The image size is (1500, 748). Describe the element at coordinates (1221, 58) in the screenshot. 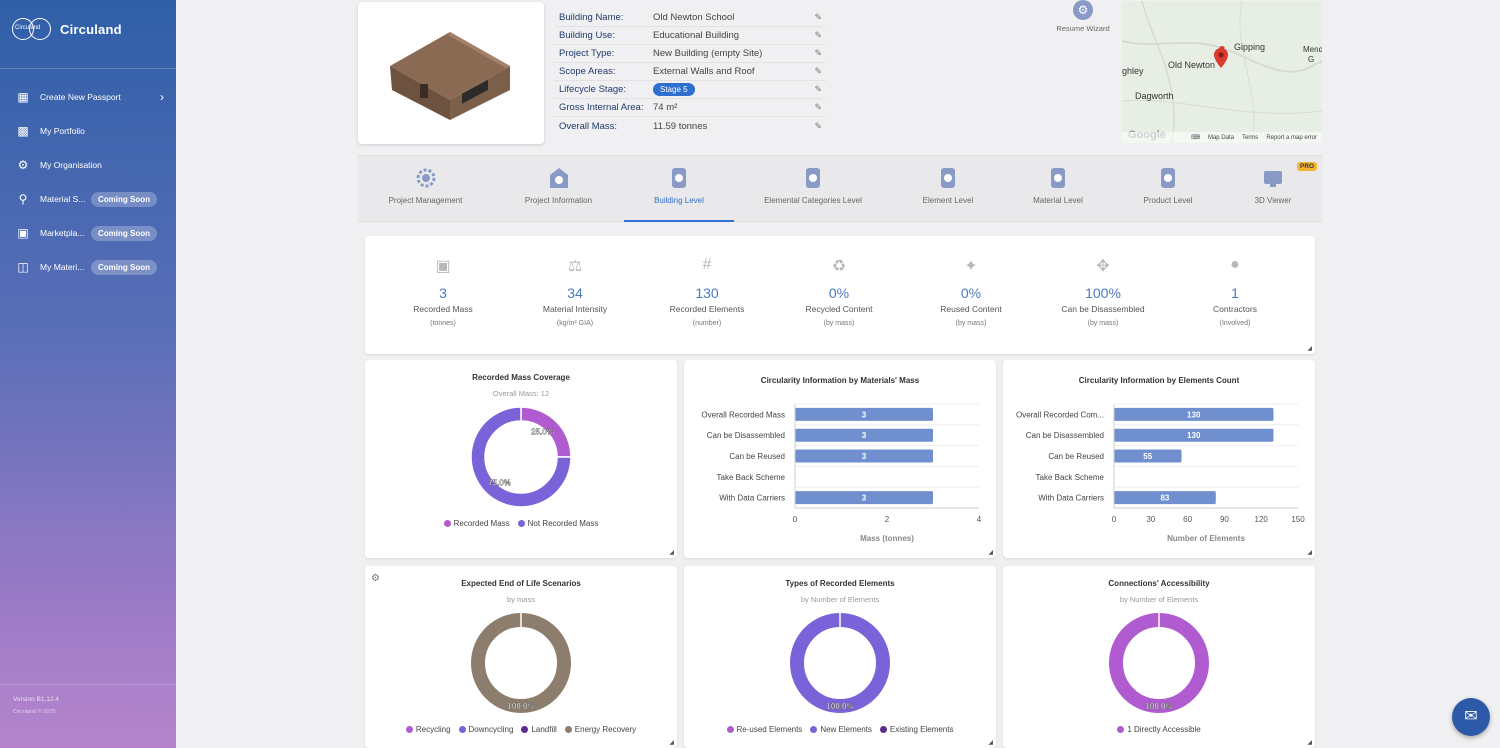

I see `map-pin-icon` at that location.